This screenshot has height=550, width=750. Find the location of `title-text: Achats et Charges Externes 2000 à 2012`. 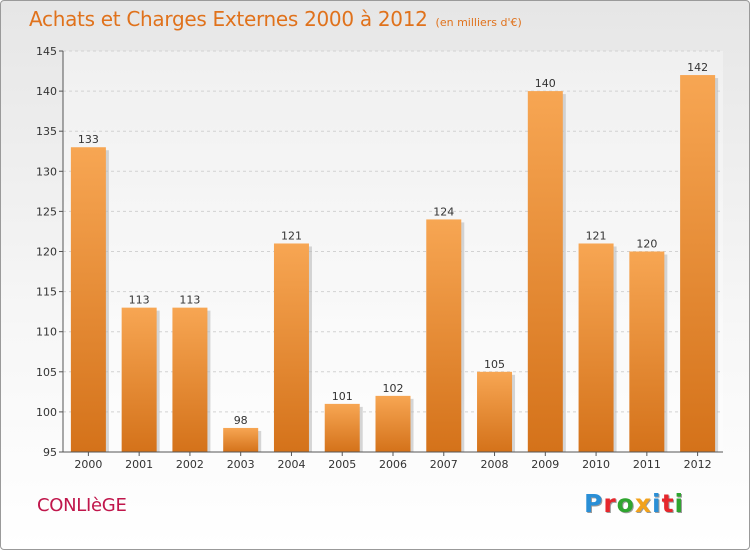

title-text: Achats et Charges Externes 2000 à 2012 is located at coordinates (228, 19).